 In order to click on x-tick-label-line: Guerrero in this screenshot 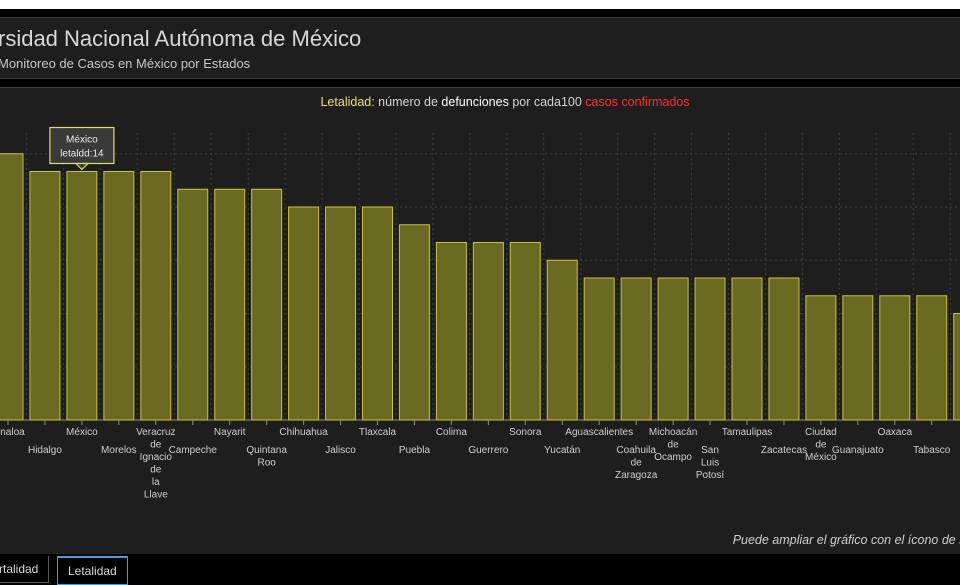, I will do `click(488, 450)`.